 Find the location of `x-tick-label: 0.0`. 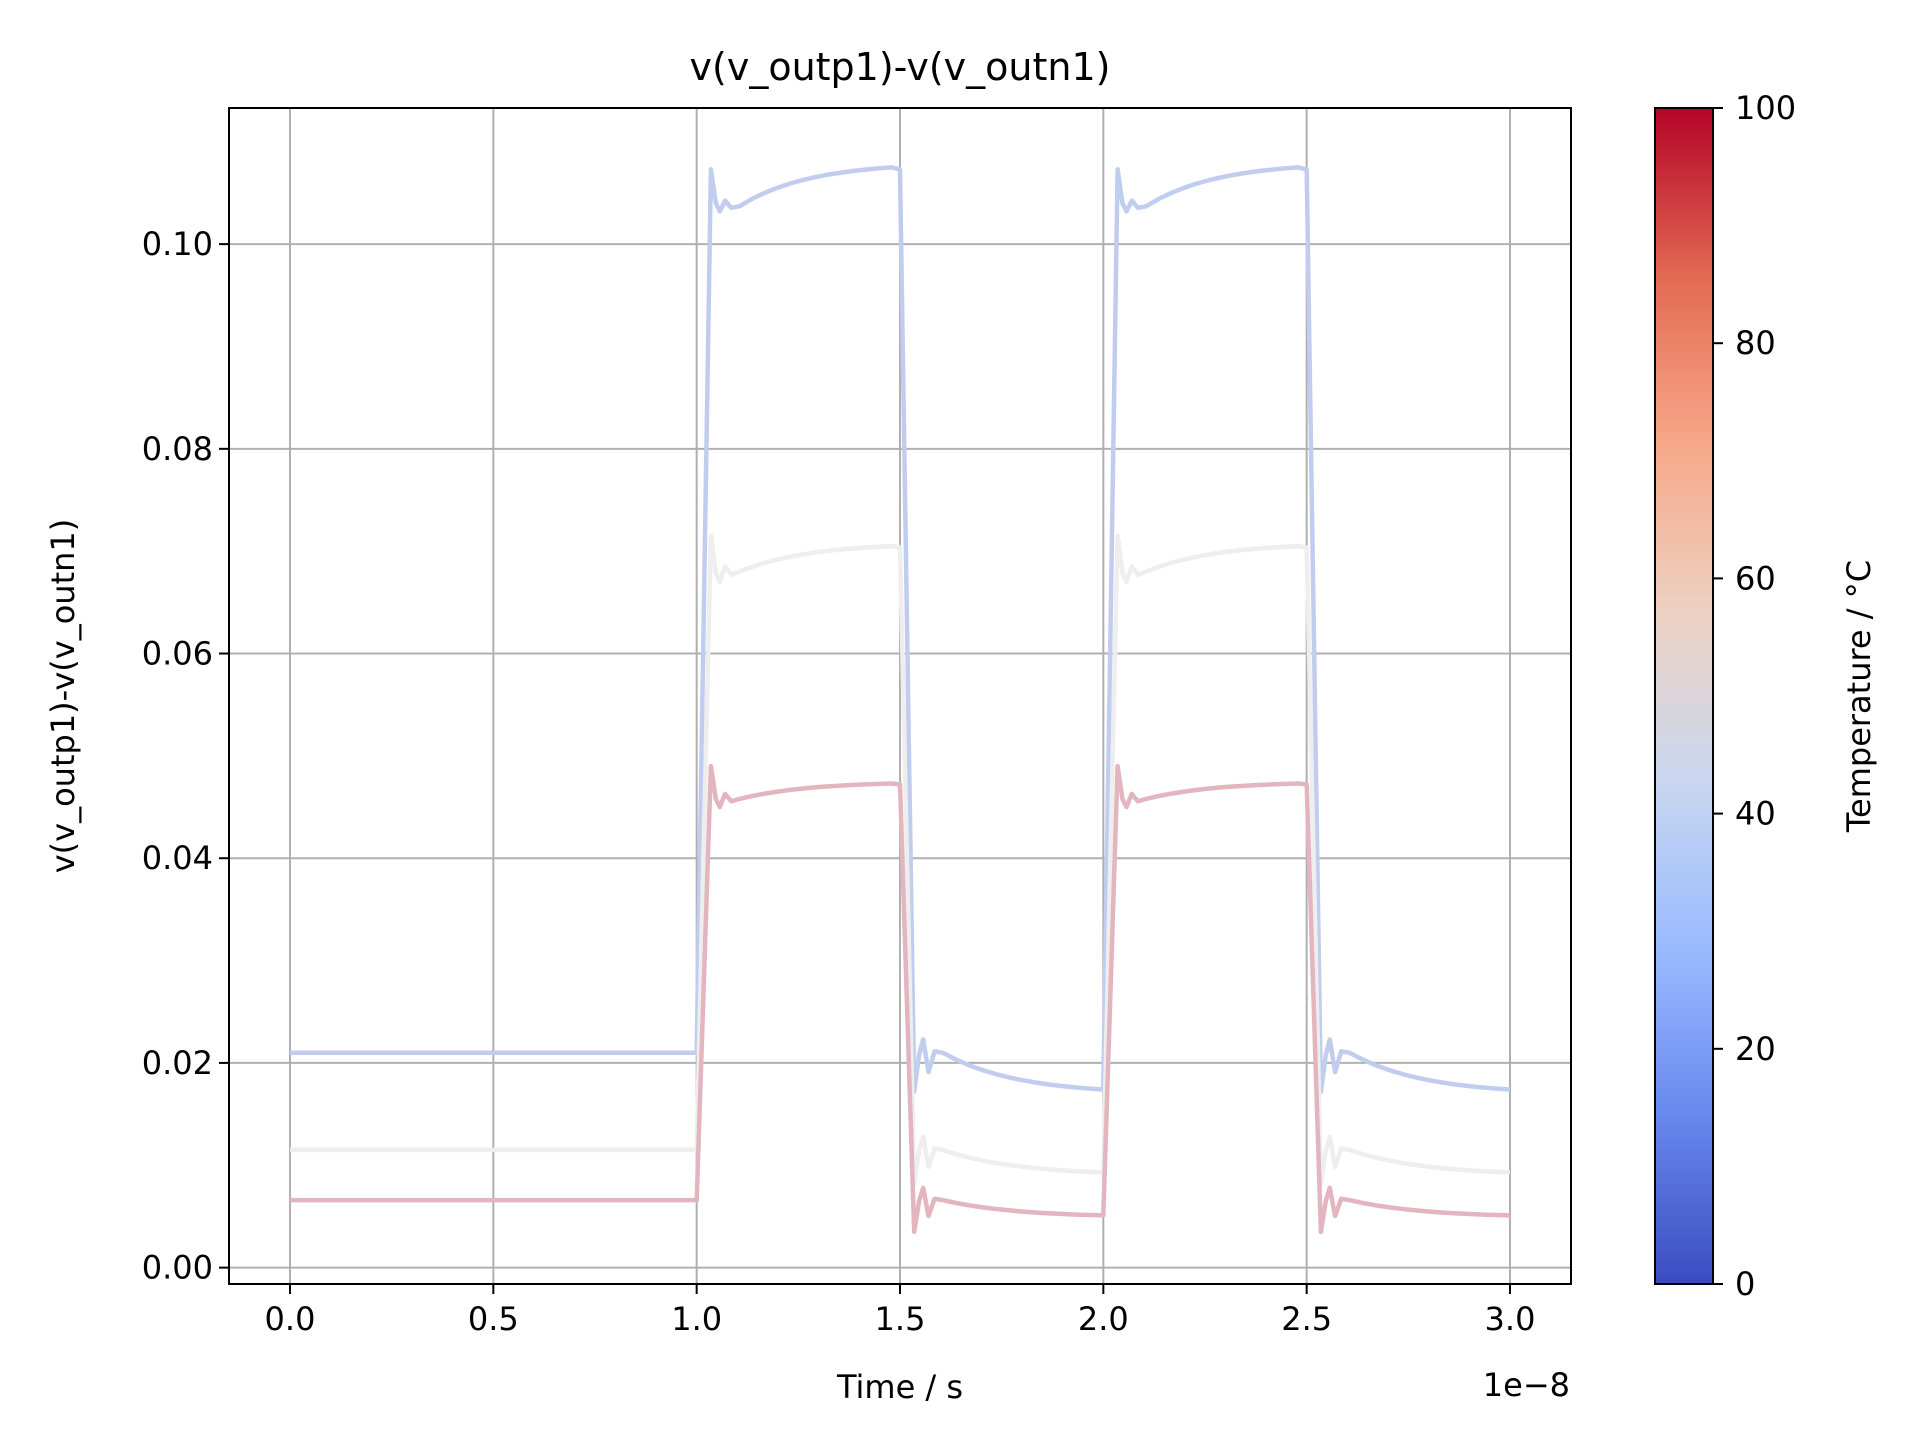

x-tick-label: 0.0 is located at coordinates (290, 1319).